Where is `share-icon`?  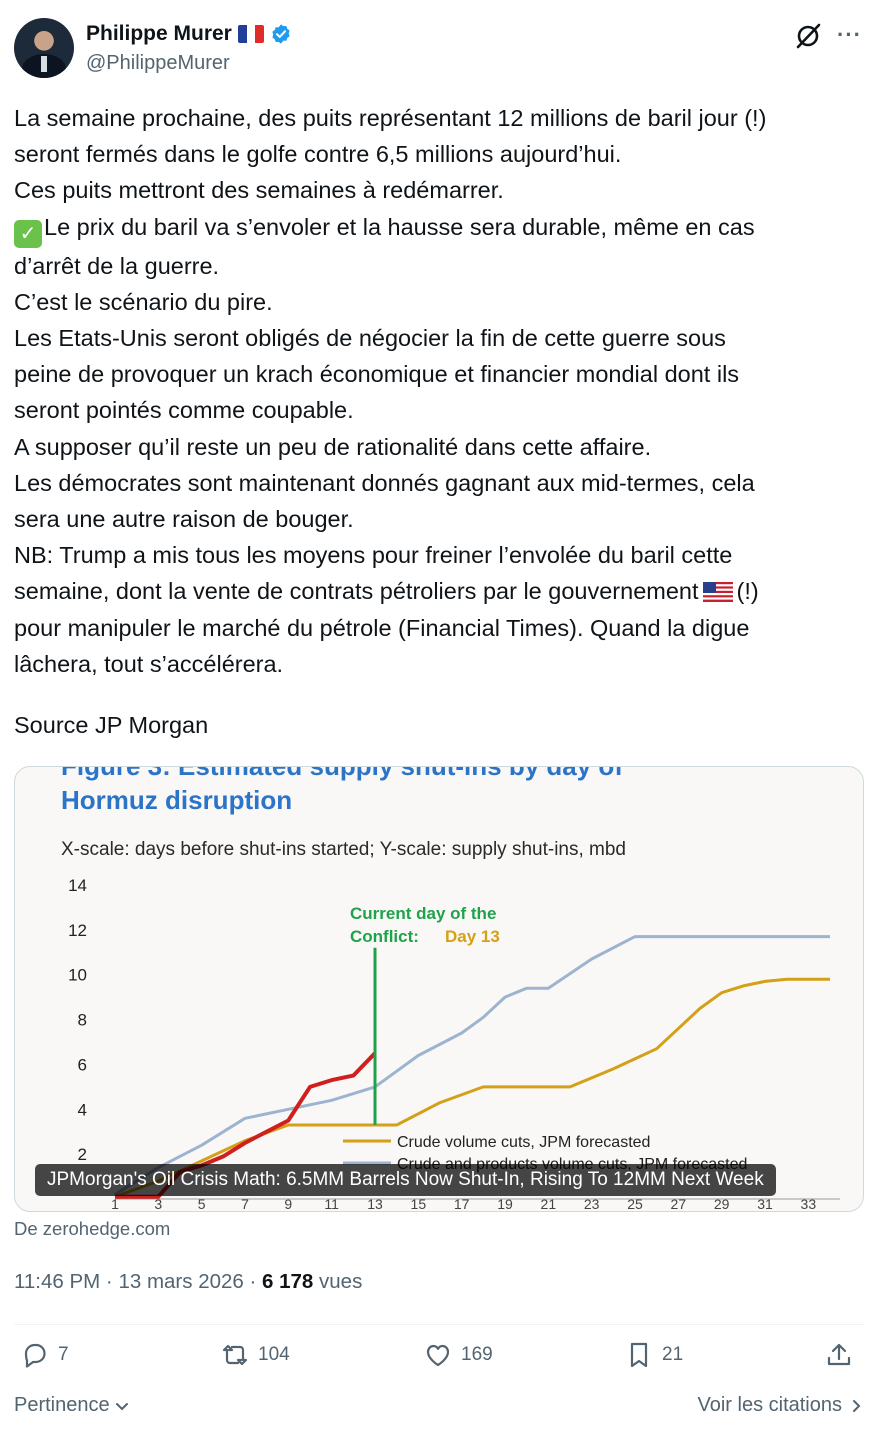 share-icon is located at coordinates (839, 1354).